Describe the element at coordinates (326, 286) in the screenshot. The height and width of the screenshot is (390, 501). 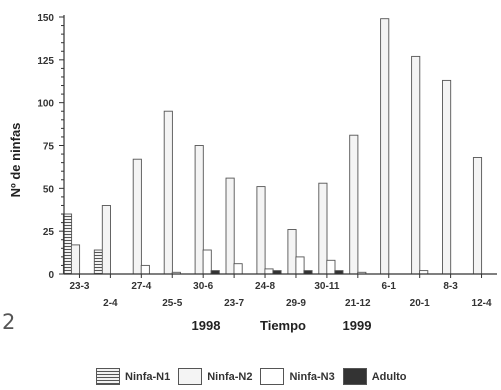
I see `x-tick-label: 30-11` at that location.